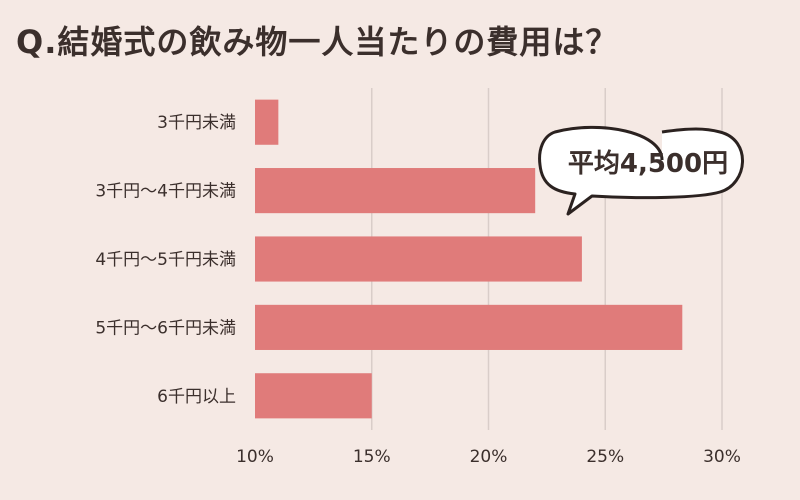  Describe the element at coordinates (196, 123) in the screenshot. I see `category-label: 3千円未満` at that location.